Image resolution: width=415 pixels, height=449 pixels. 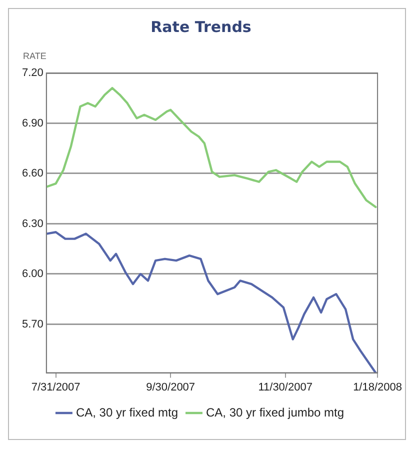 I want to click on x-tick-label: 1/18/2008, so click(x=377, y=387).